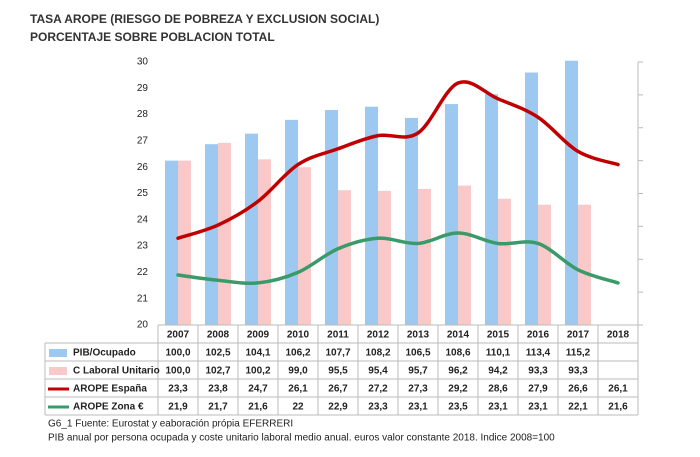  What do you see at coordinates (143, 298) in the screenshot?
I see `y-tick-label: 21` at bounding box center [143, 298].